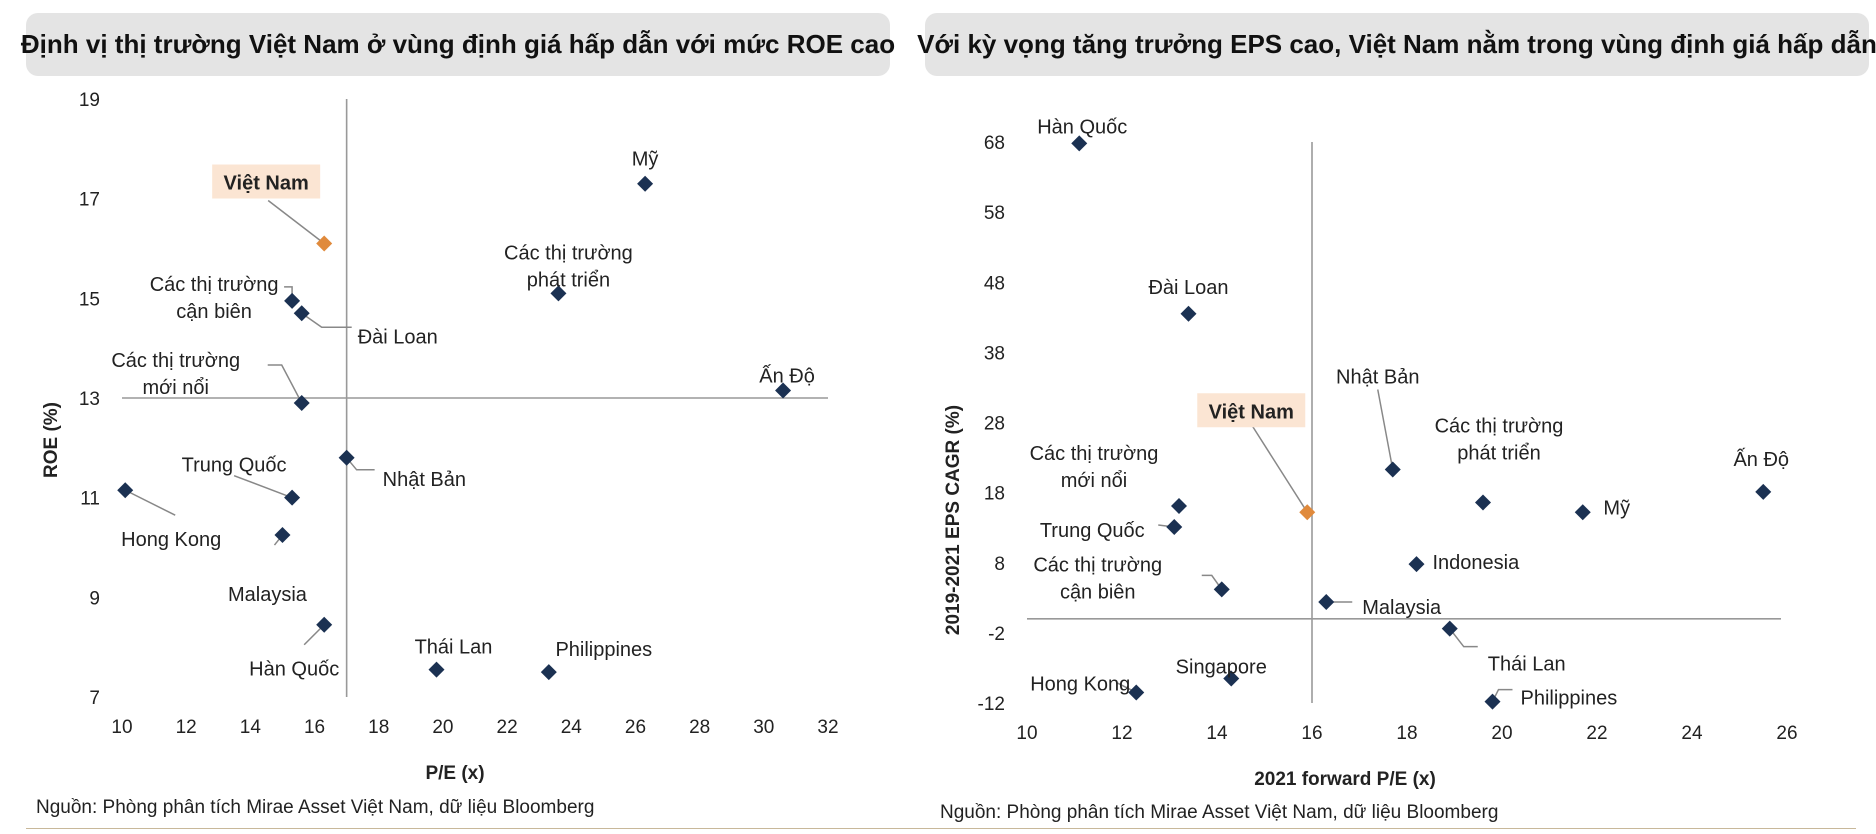 The height and width of the screenshot is (834, 1876). I want to click on y-tick-label: 48, so click(994, 283).